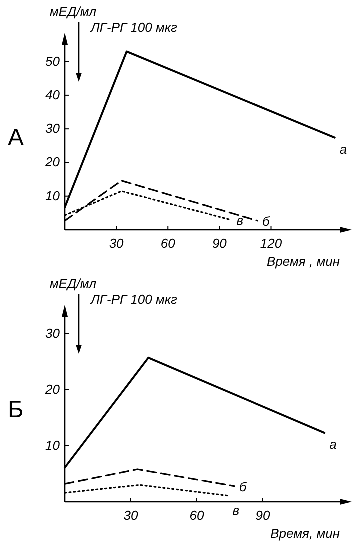 This screenshot has height=545, width=358. What do you see at coordinates (303, 261) in the screenshot?
I see `x-axis-title: Время , мин` at bounding box center [303, 261].